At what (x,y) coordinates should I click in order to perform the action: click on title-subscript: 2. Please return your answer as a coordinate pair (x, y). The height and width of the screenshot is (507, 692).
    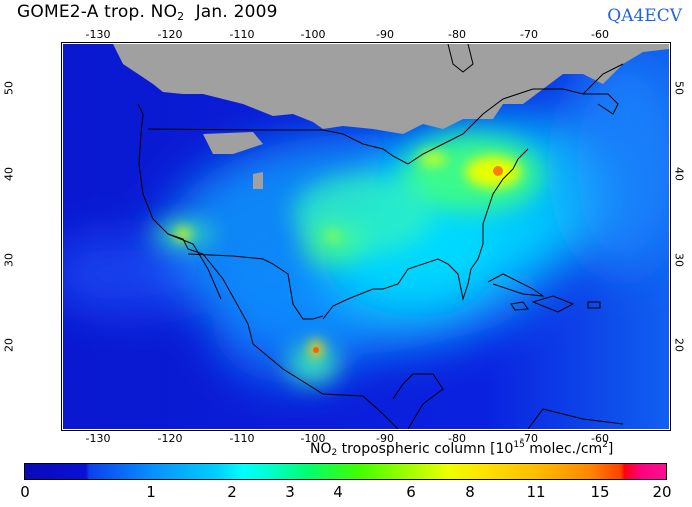
    Looking at the image, I should click on (181, 16).